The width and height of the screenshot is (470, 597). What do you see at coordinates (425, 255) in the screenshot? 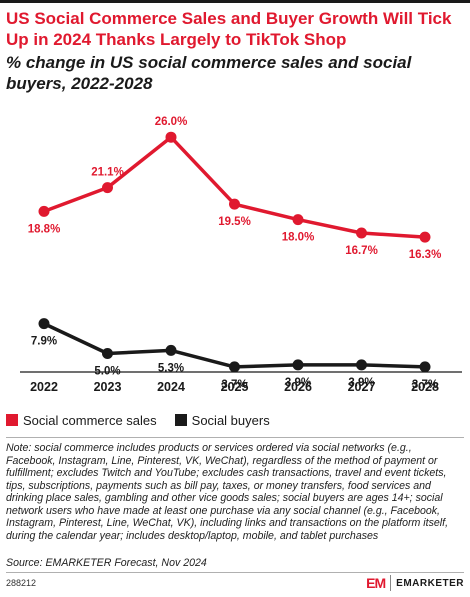
I see `data-label-sales: 16.3%` at bounding box center [425, 255].